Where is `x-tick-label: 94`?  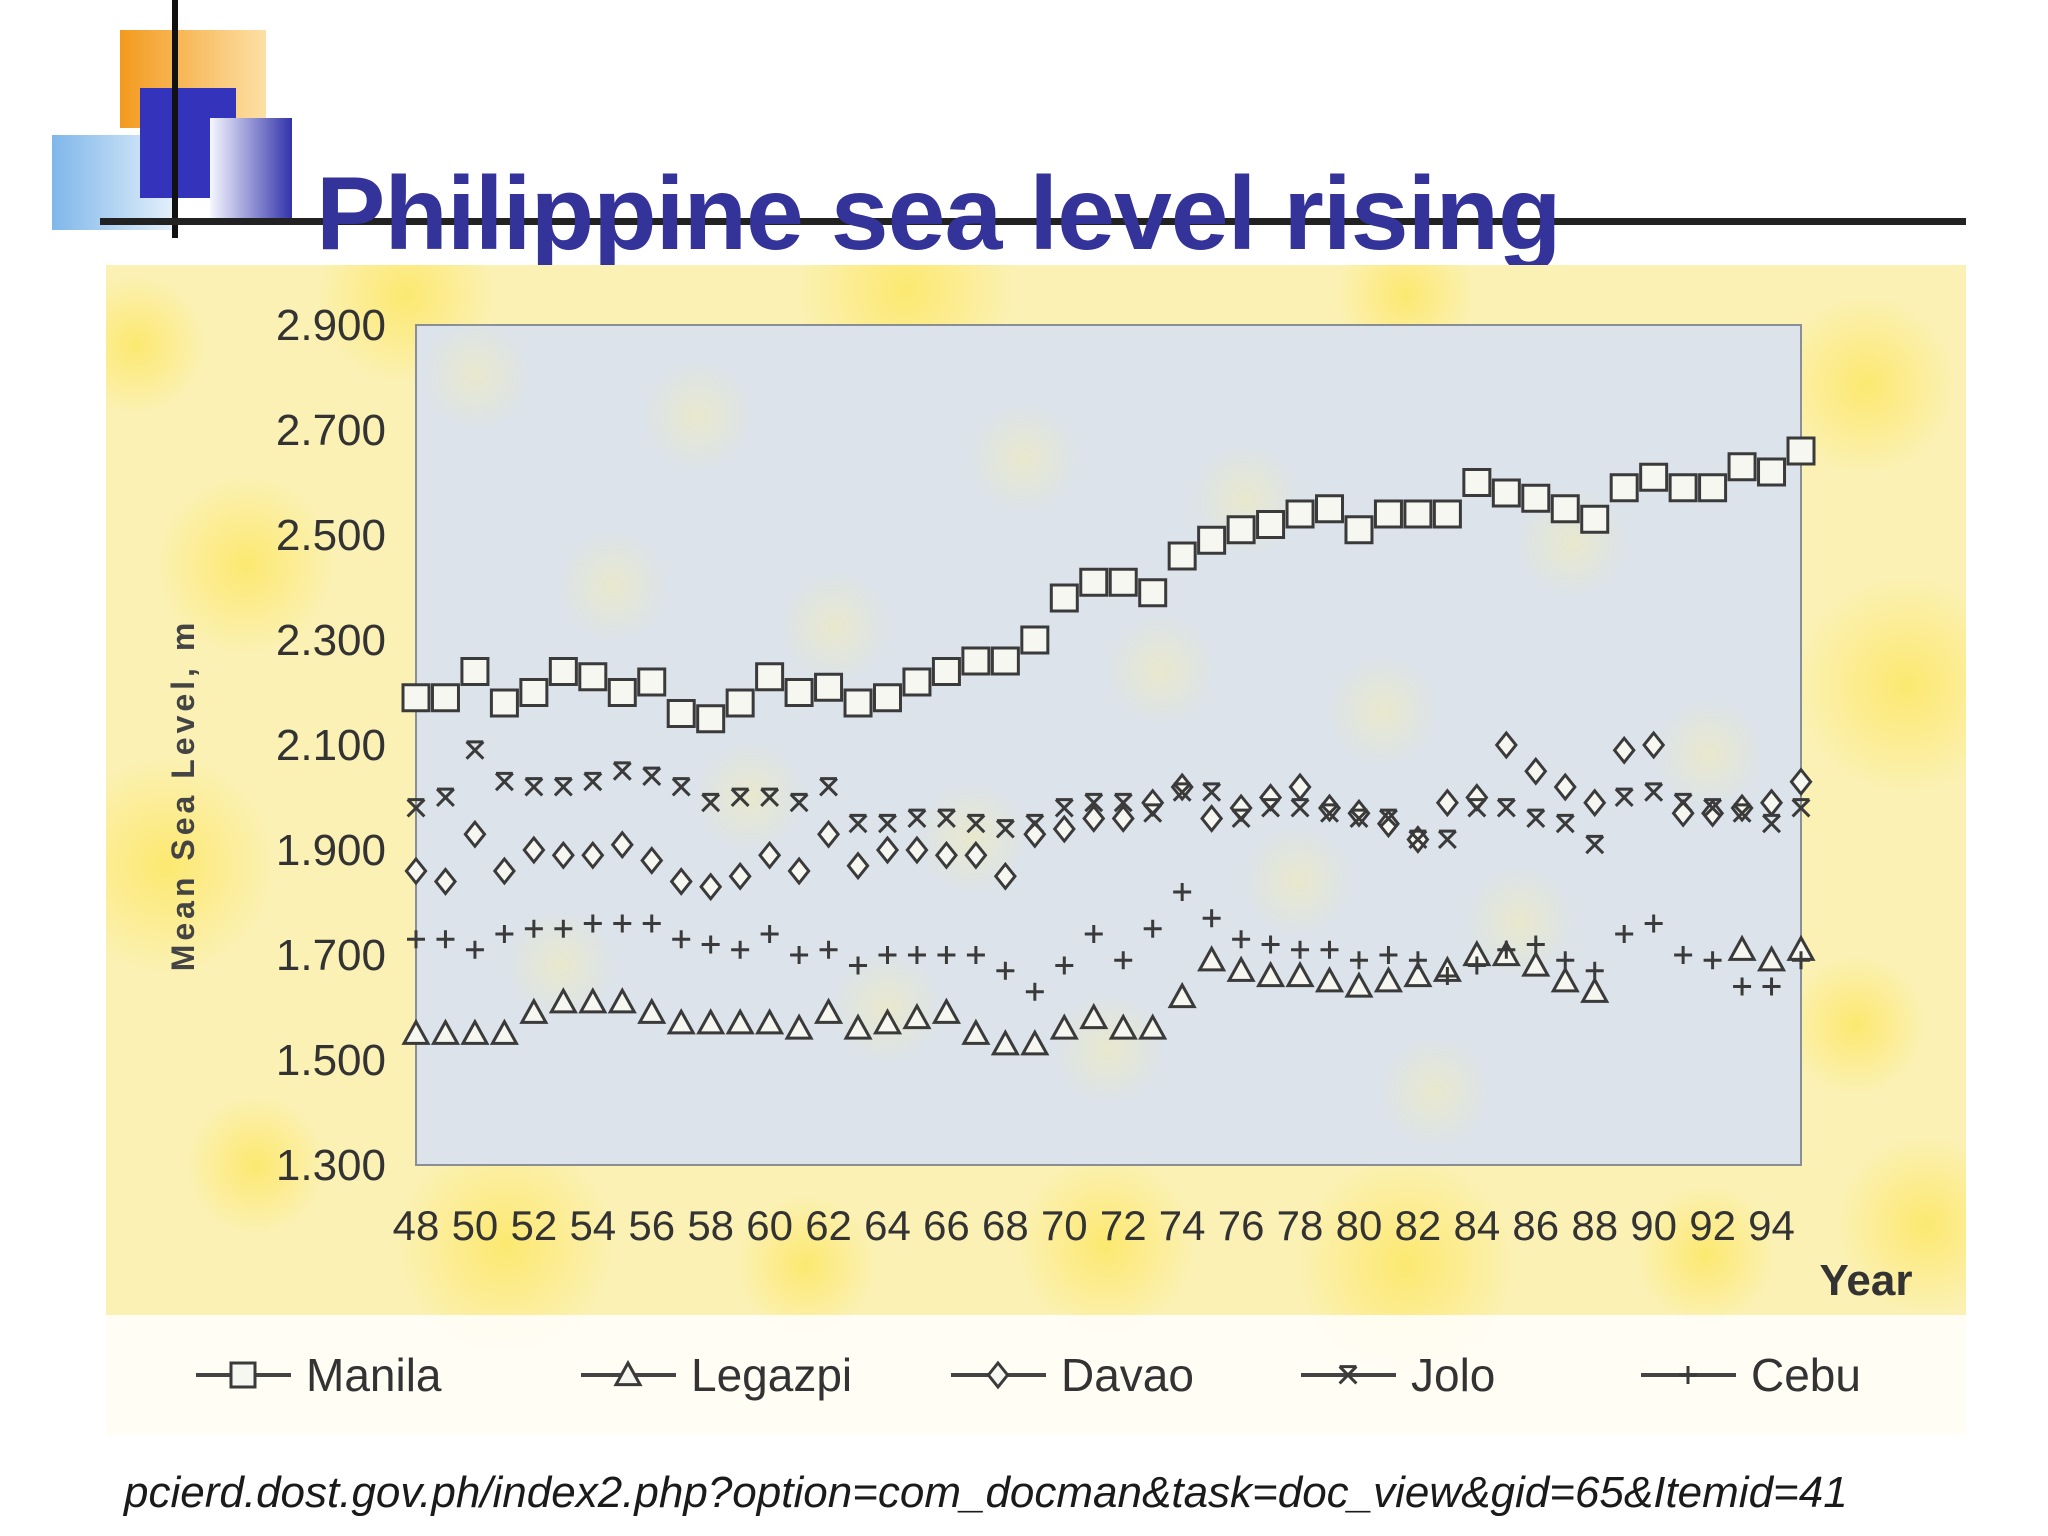 x-tick-label: 94 is located at coordinates (1771, 1225).